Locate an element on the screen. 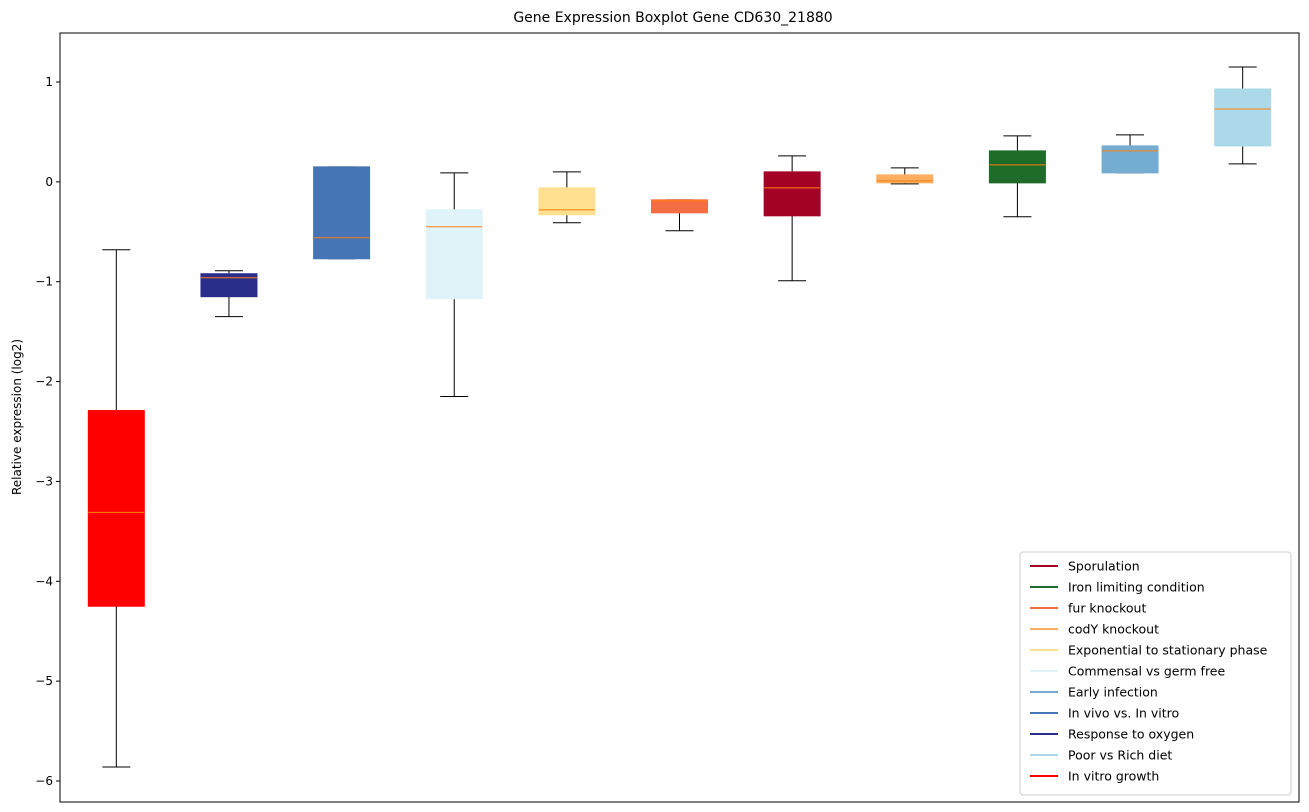 The image size is (1309, 812). legend-label: Early infection is located at coordinates (1113, 692).